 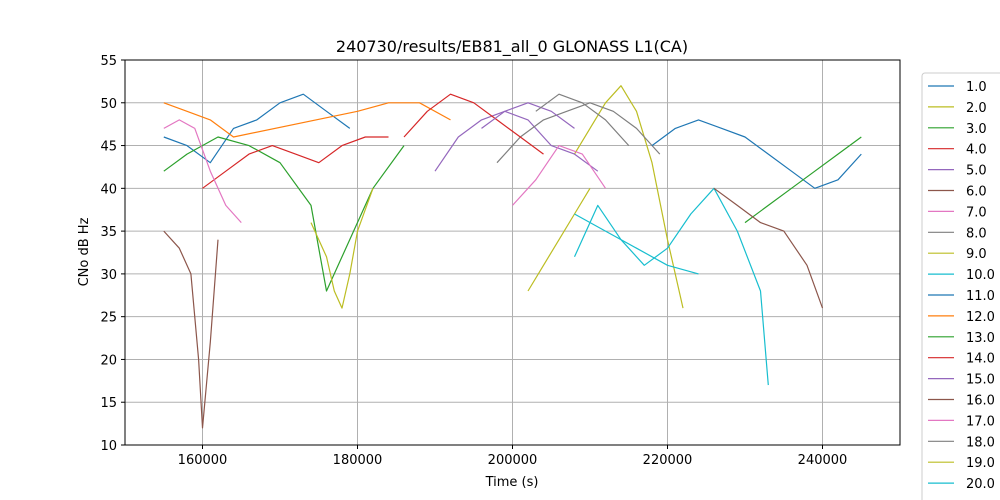 I want to click on legend-label: 12.0, so click(x=980, y=317).